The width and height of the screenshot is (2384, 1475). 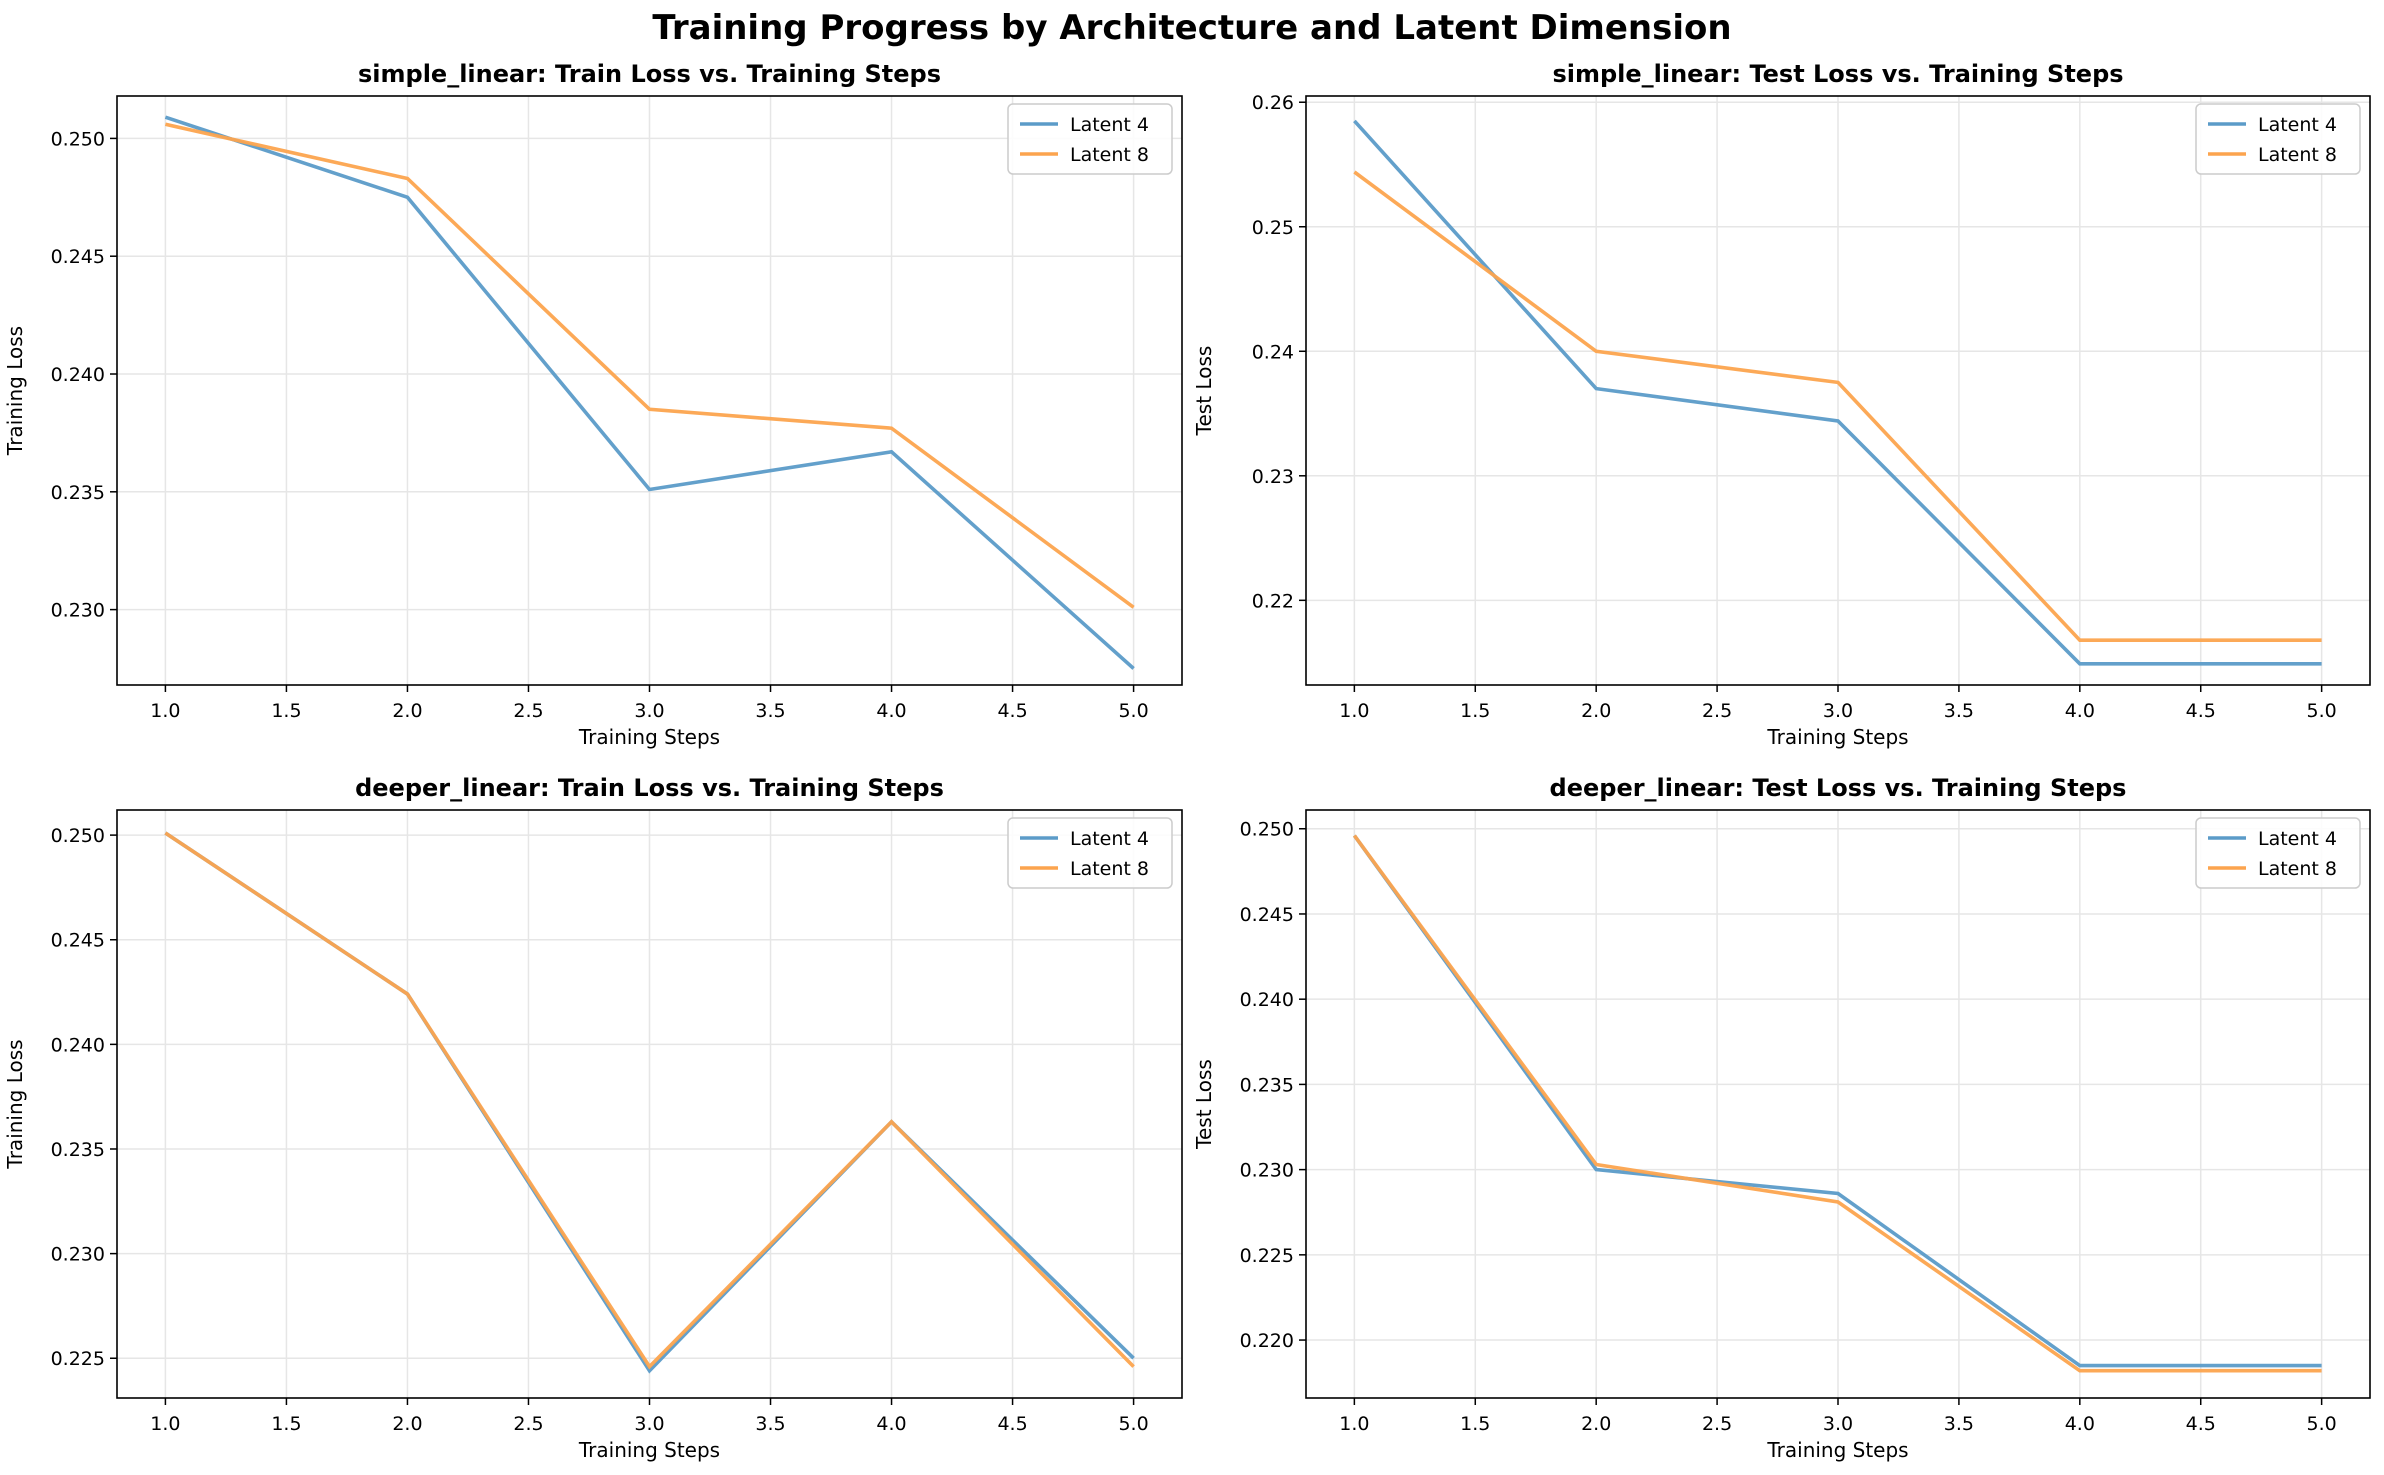 I want to click on y-tick-label: 0.25, so click(x=1273, y=228).